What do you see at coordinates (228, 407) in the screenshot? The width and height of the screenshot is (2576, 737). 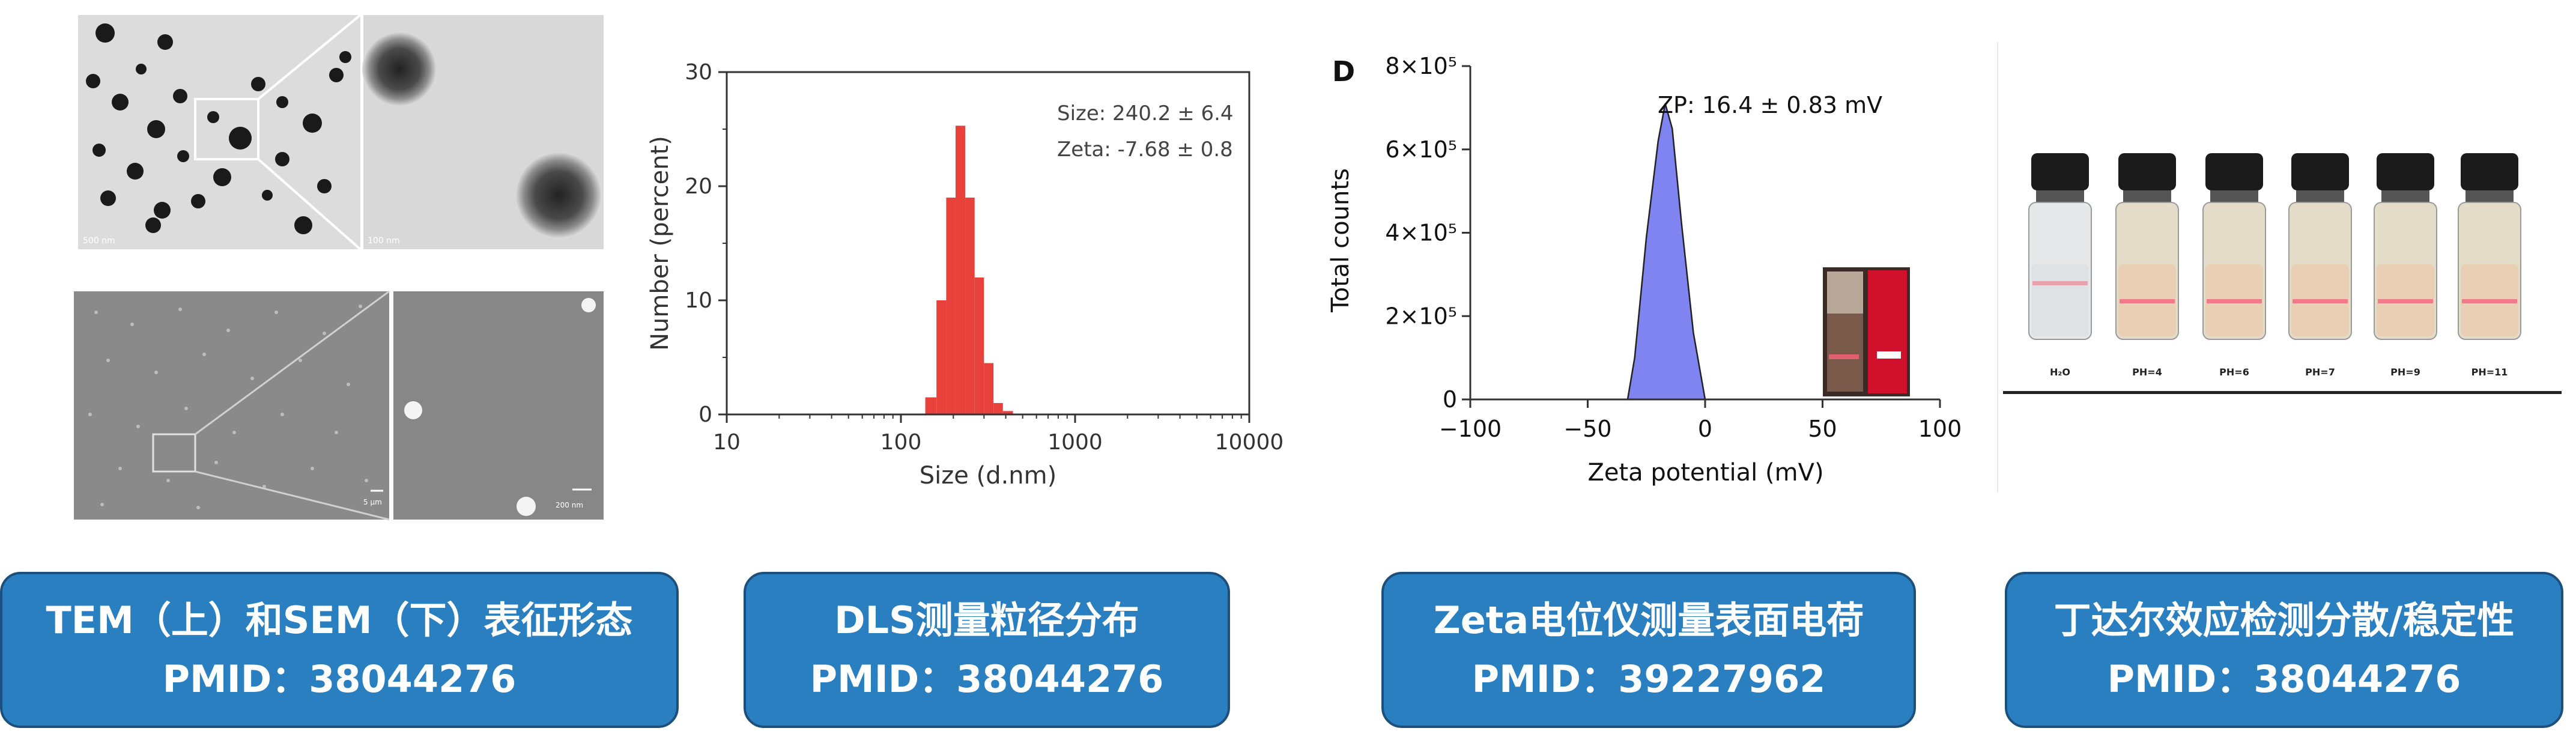 I see `sem-particles` at bounding box center [228, 407].